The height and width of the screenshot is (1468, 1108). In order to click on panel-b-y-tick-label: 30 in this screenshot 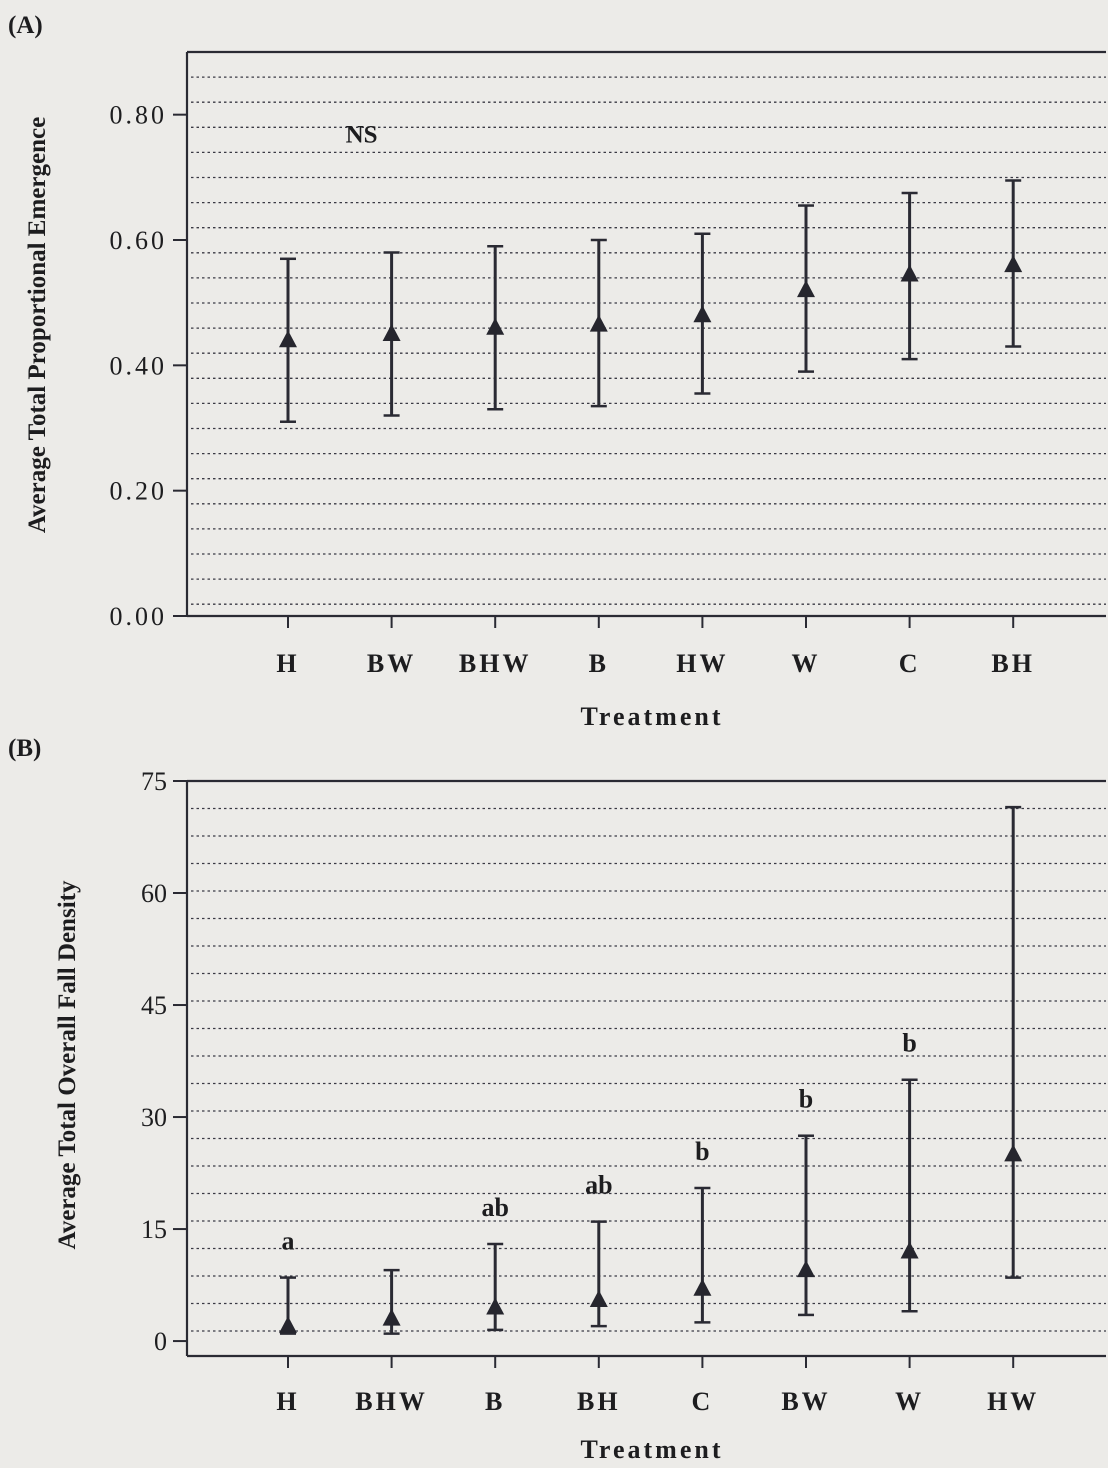, I will do `click(154, 1117)`.